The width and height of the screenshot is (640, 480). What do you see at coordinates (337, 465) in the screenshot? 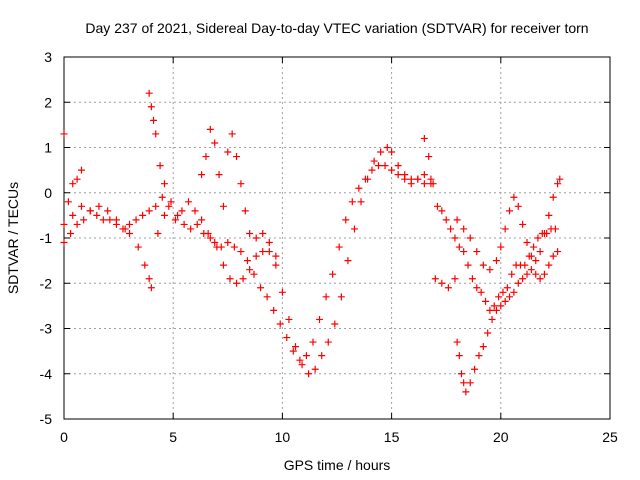
I see `x-axis-label: GPS time / hours` at bounding box center [337, 465].